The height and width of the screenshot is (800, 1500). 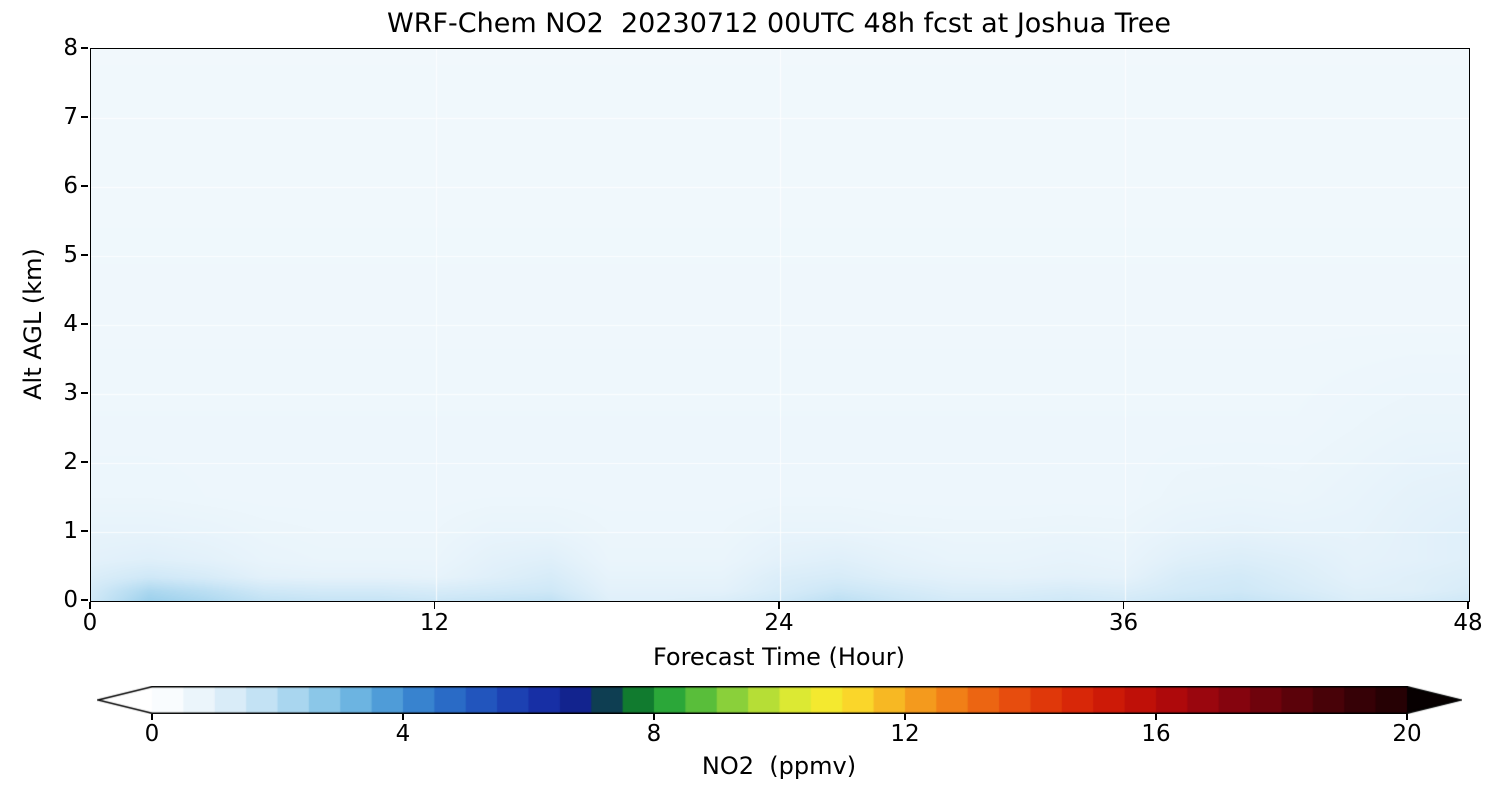 What do you see at coordinates (152, 734) in the screenshot?
I see `colorbar-tick-label: 0` at bounding box center [152, 734].